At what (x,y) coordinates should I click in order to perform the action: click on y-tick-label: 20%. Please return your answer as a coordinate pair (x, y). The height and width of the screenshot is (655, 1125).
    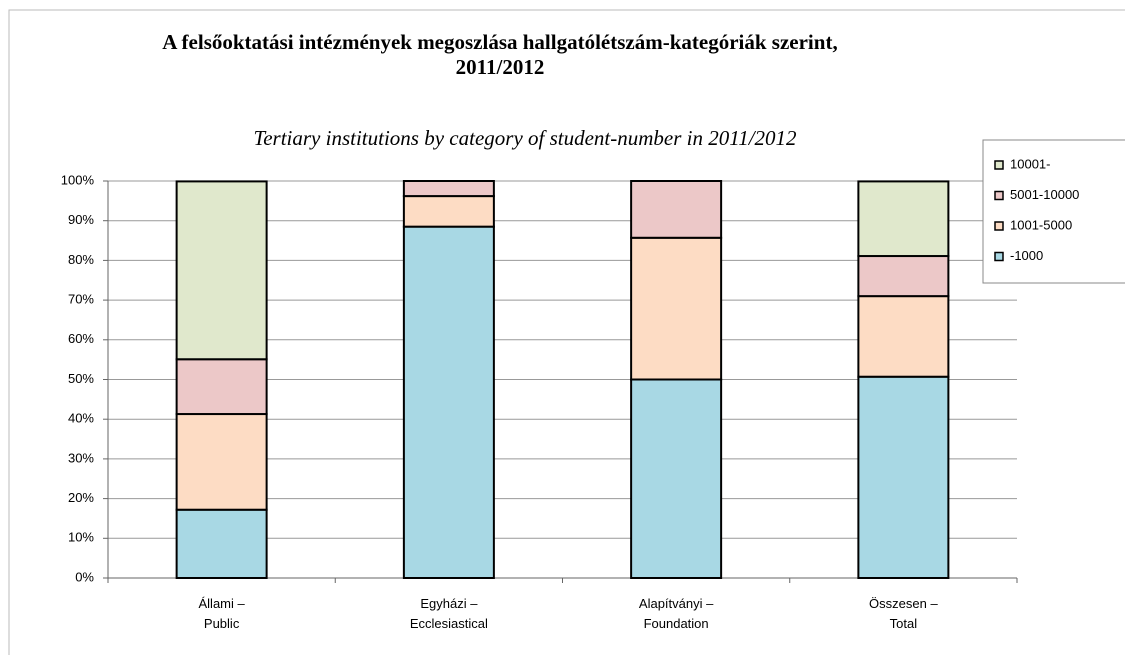
    Looking at the image, I should click on (81, 497).